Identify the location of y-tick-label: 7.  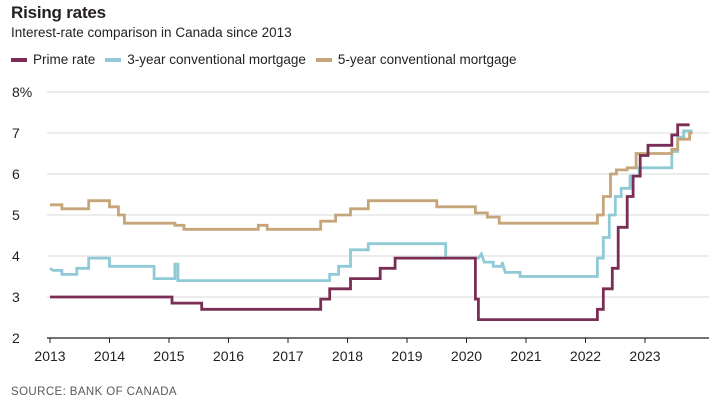
(16, 133).